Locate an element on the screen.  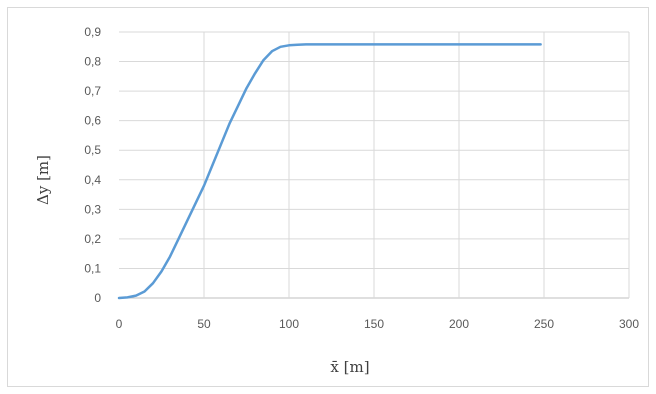
x-axis-ticks: 0 50 100 150 200 250 300 is located at coordinates (378, 324).